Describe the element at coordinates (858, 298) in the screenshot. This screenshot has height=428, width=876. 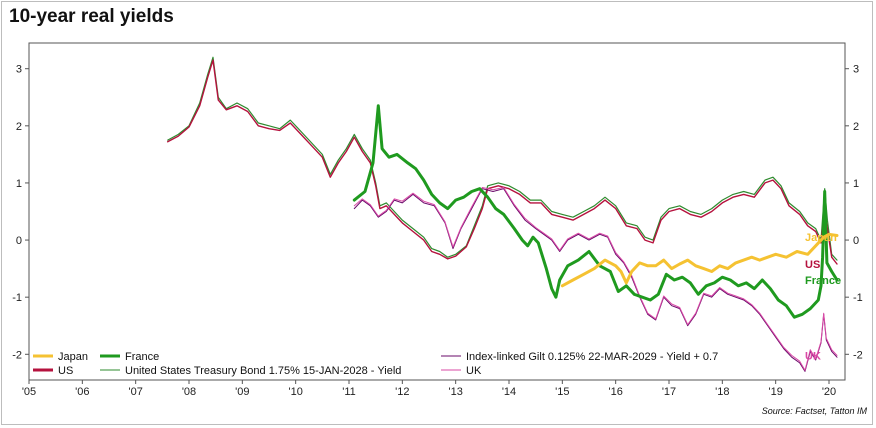
I see `y-tick-label-right: -1` at that location.